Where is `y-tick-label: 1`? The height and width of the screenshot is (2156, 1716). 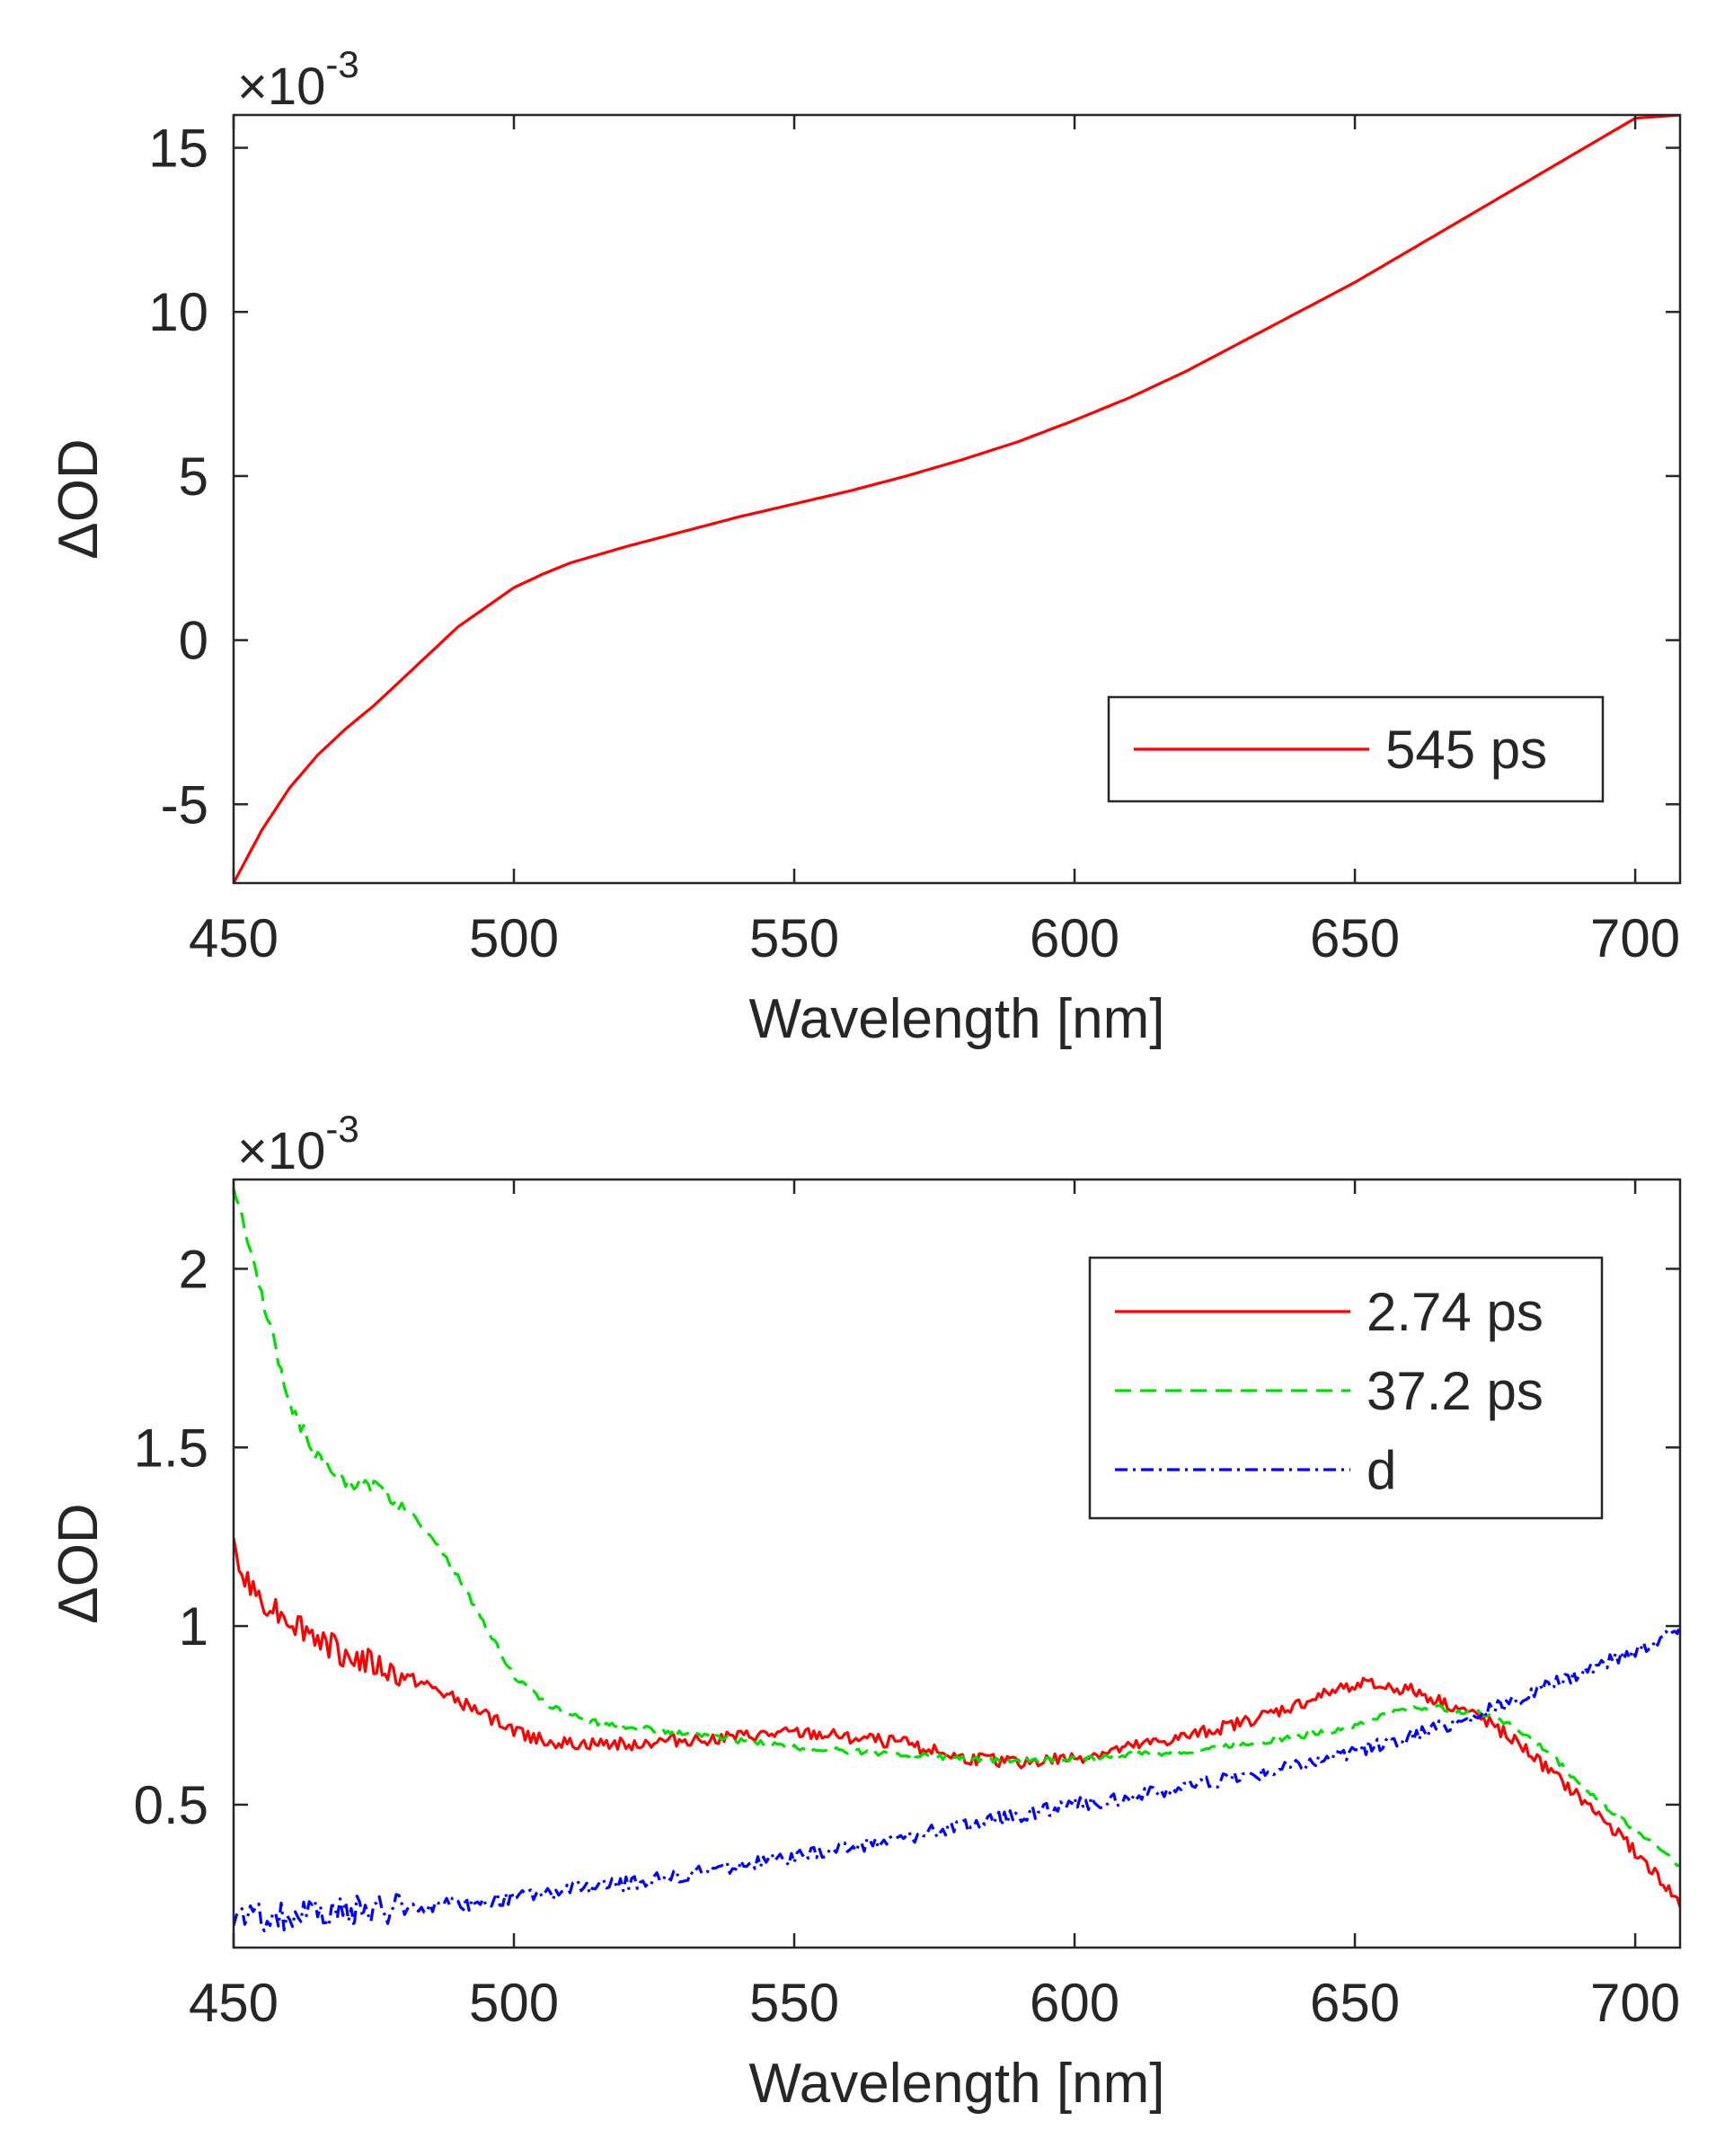 y-tick-label: 1 is located at coordinates (193, 1626).